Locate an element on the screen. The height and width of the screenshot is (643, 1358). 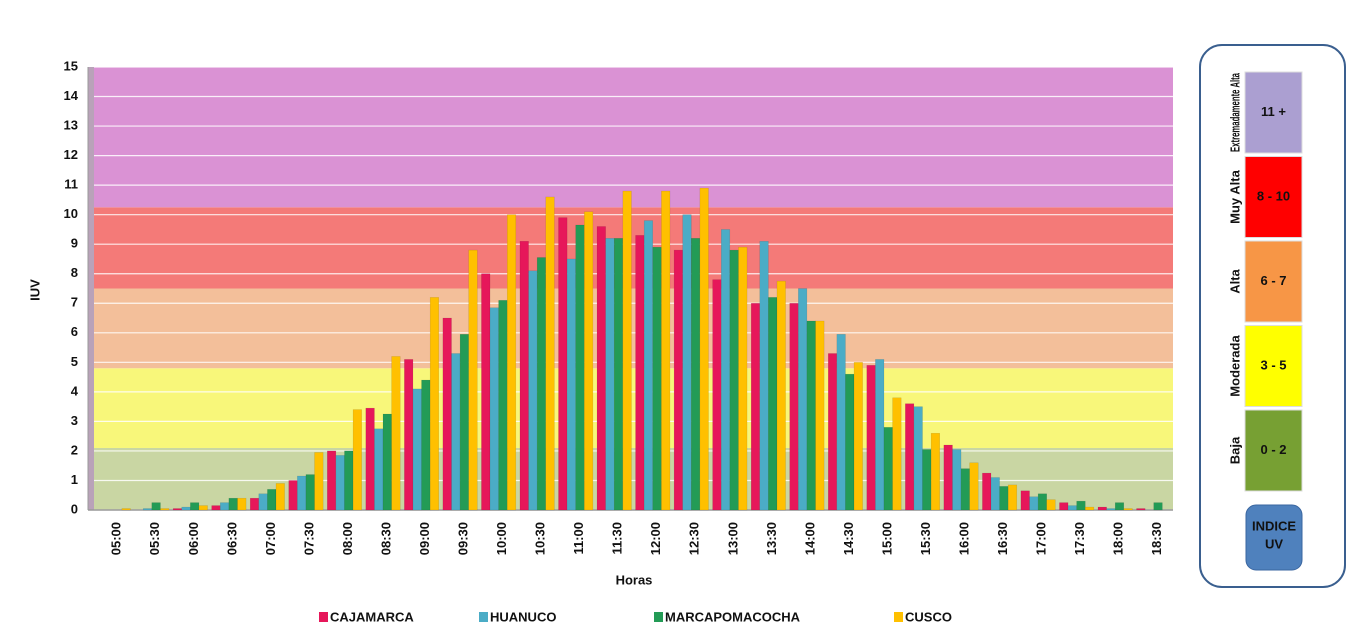
y-tick-label: 15 is located at coordinates (71, 65).